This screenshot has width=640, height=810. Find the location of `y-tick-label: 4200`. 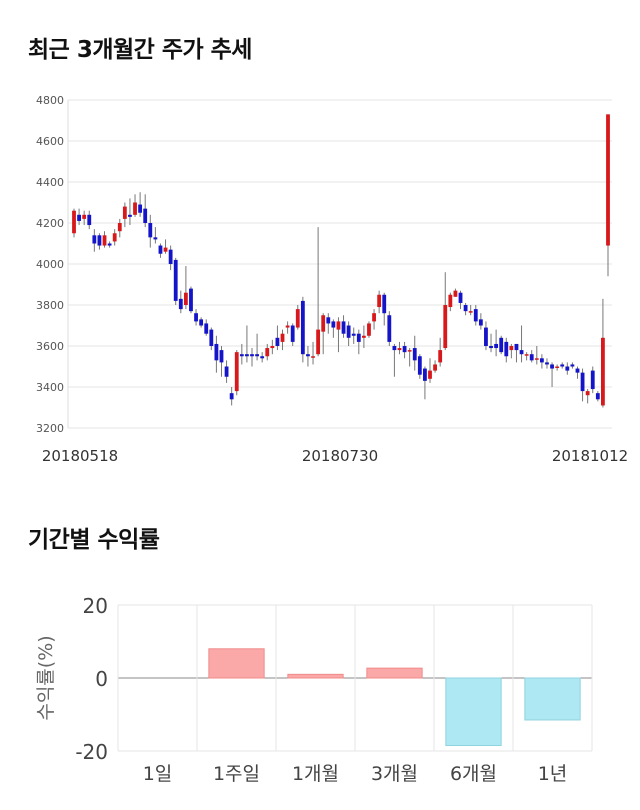

y-tick-label: 4200 is located at coordinates (50, 223).